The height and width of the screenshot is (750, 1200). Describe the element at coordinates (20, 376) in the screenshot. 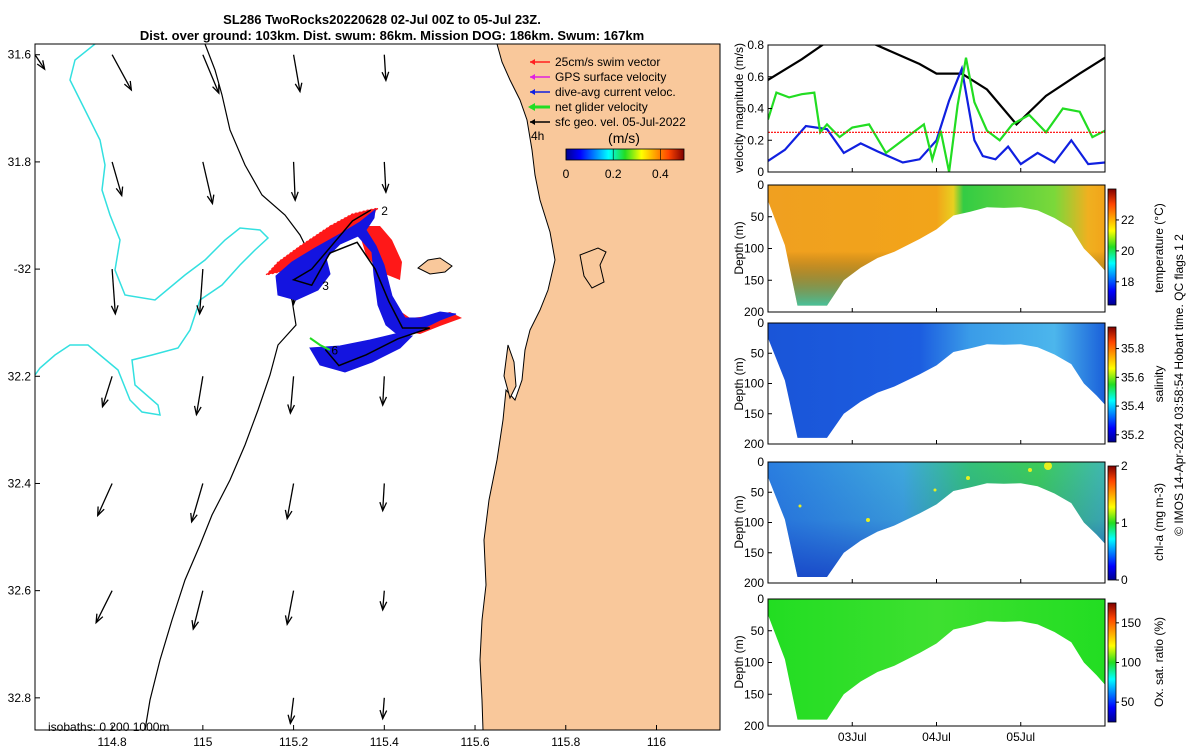

I see `map-y-tick-label: 32.2` at that location.